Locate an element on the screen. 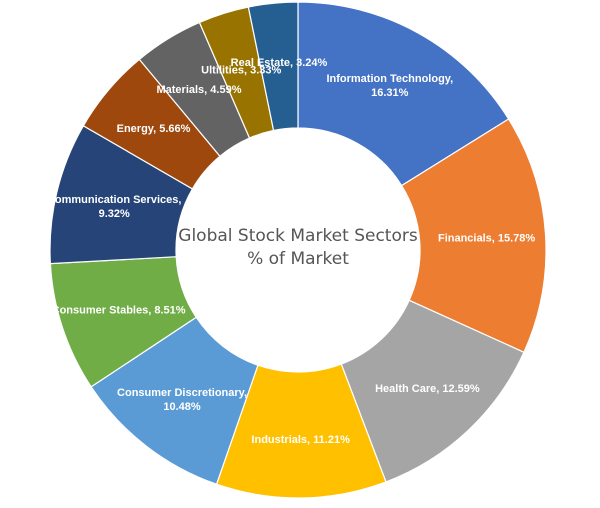  label-industrials: Industrials, 11.21% is located at coordinates (300, 440).